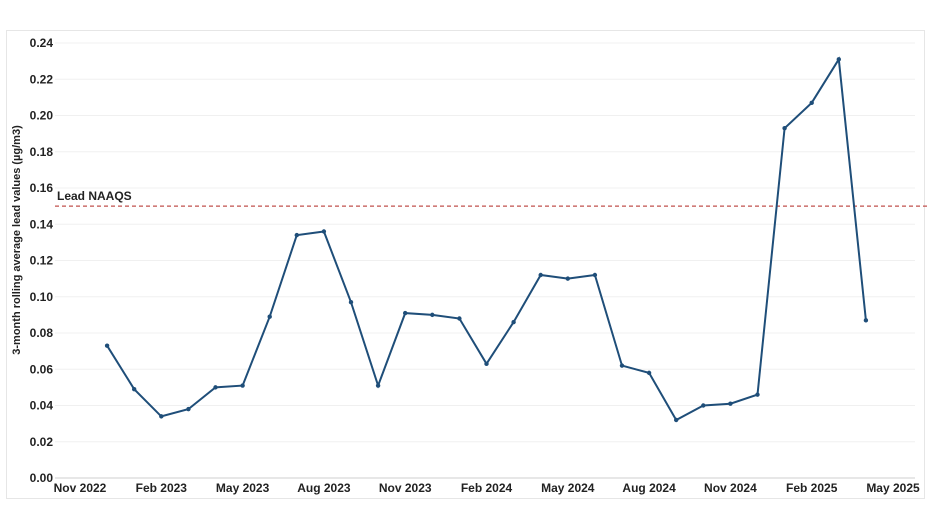 Image resolution: width=932 pixels, height=524 pixels. Describe the element at coordinates (42, 43) in the screenshot. I see `y-tick-label: 0.24` at that location.